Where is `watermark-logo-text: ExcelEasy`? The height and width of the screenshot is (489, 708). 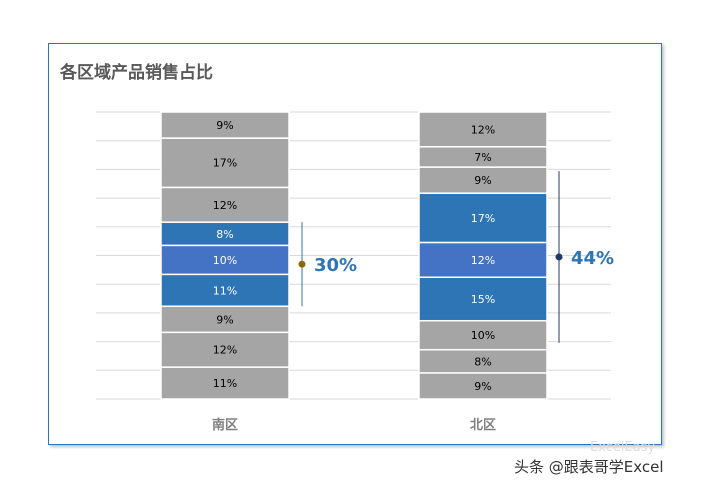 watermark-logo-text: ExcelEasy is located at coordinates (623, 447).